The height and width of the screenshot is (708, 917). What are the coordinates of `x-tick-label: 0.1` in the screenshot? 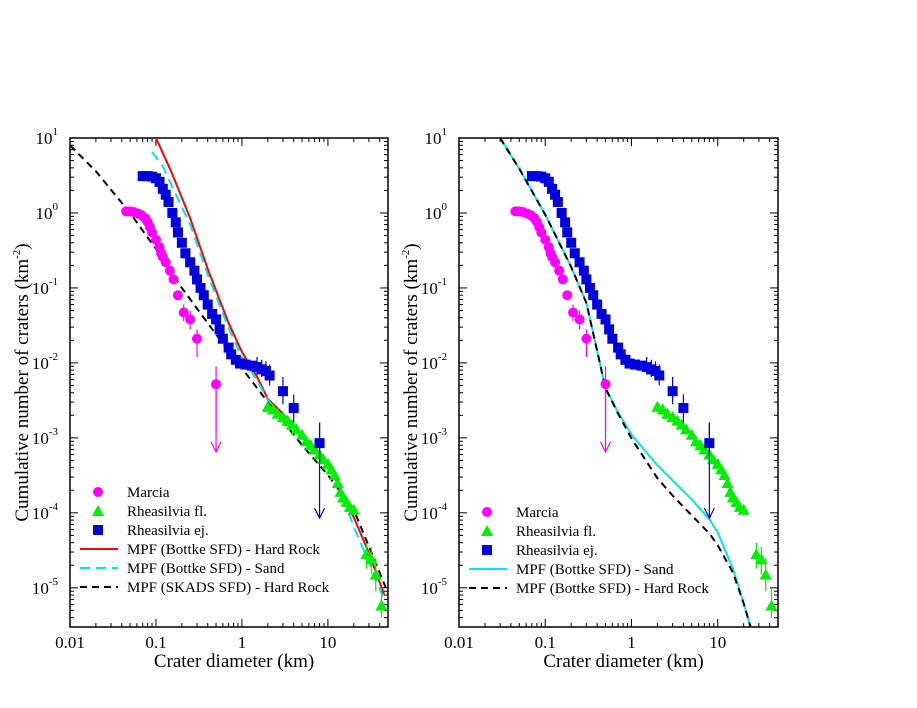 It's located at (155, 642).